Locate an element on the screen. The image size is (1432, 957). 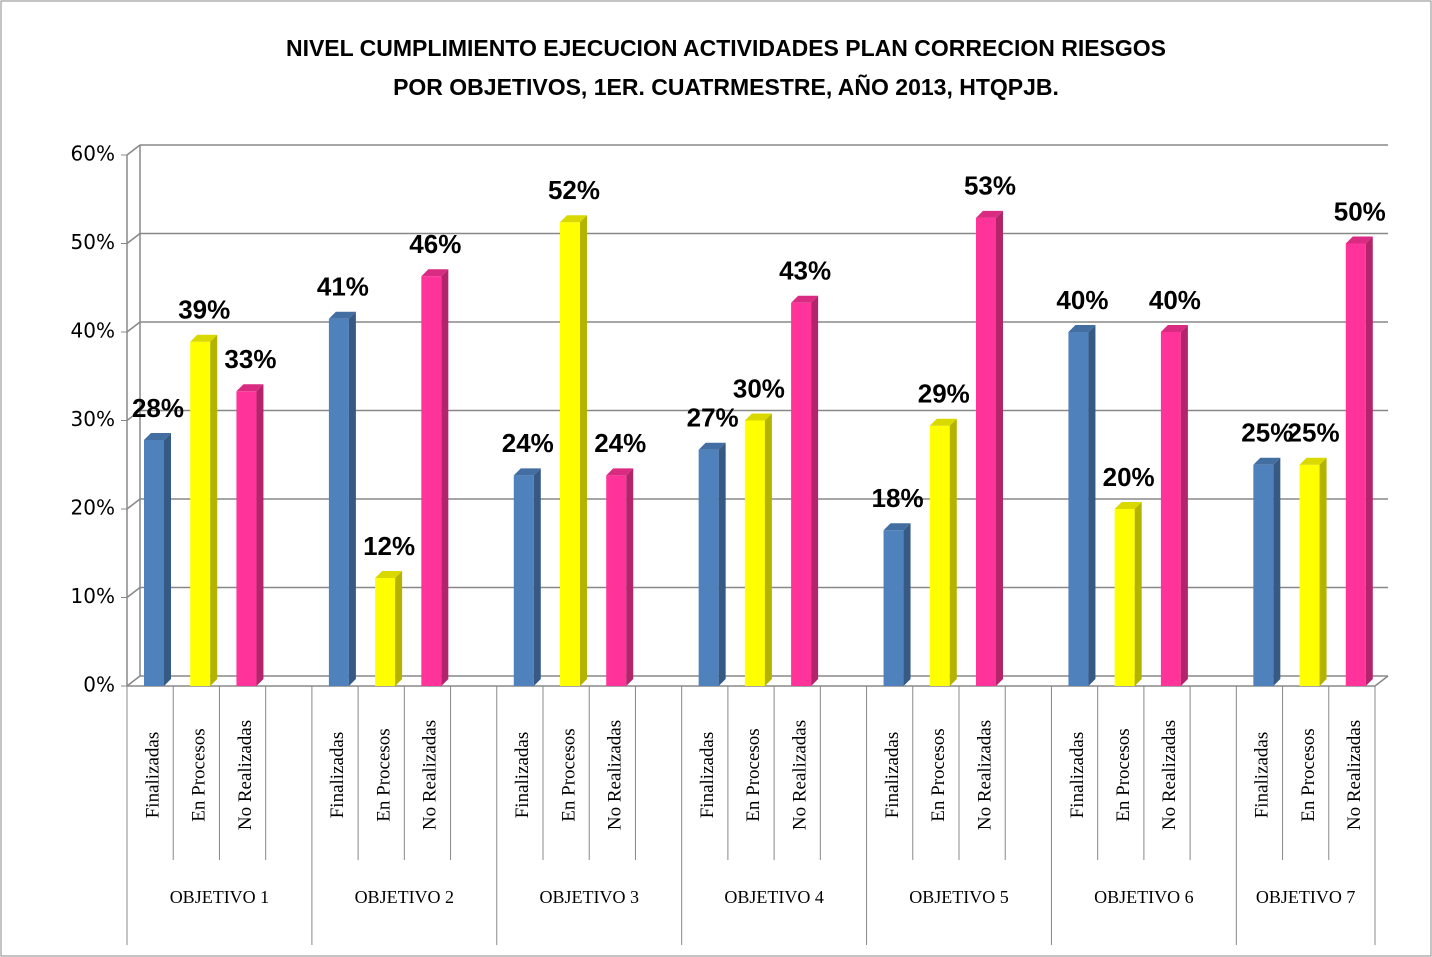
y-tick-label: 10% is located at coordinates (93, 596).